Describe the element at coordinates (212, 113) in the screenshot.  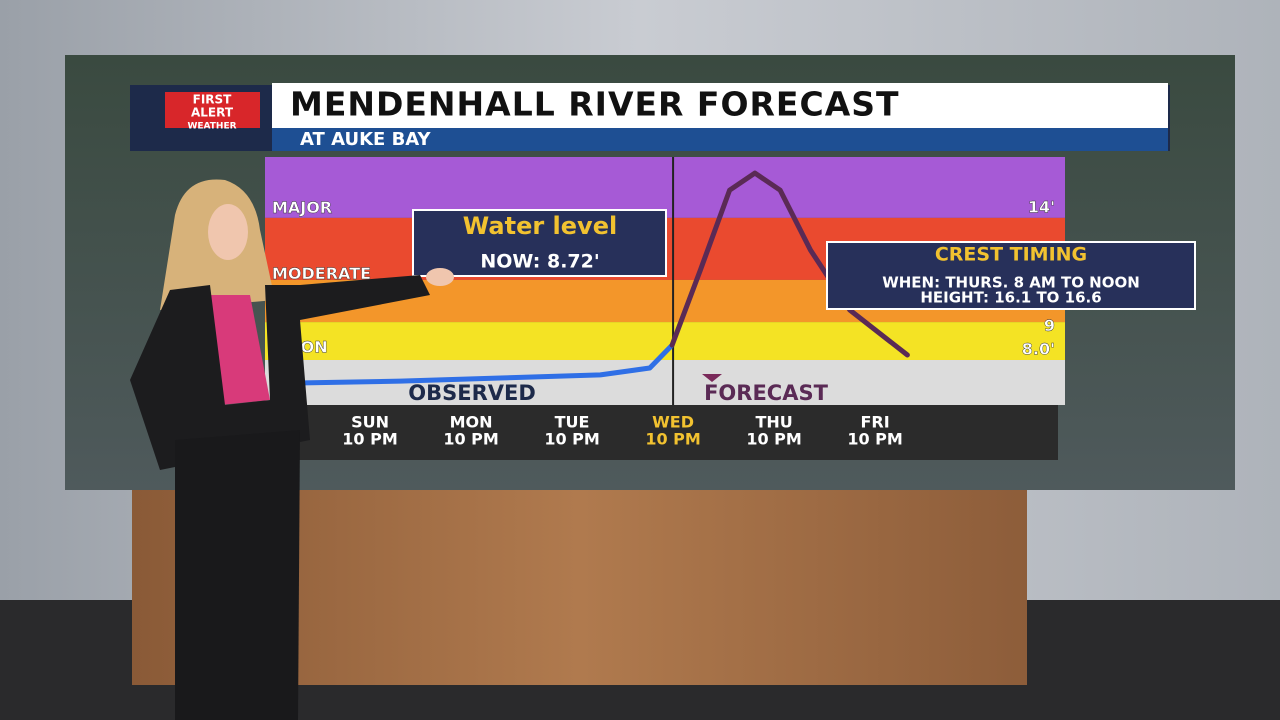
I see `logo-text: ALERT` at that location.